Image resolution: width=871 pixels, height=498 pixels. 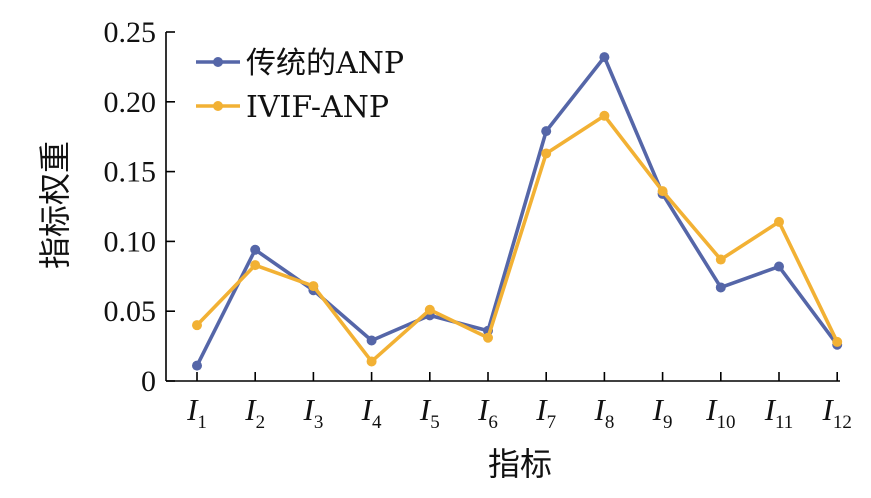 I want to click on x-tick-label-sub: 2, so click(x=261, y=422).